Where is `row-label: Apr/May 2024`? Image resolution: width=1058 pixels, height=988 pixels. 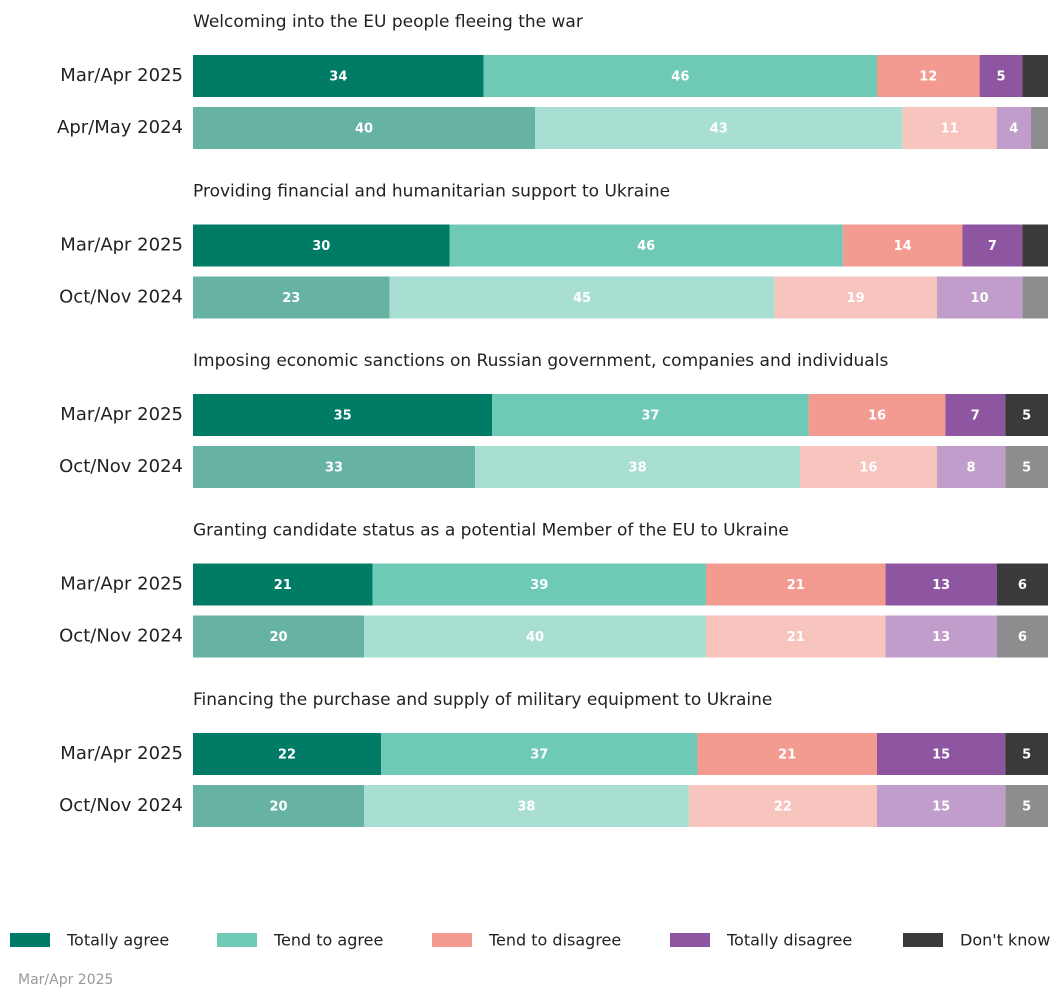 row-label: Apr/May 2024 is located at coordinates (120, 127).